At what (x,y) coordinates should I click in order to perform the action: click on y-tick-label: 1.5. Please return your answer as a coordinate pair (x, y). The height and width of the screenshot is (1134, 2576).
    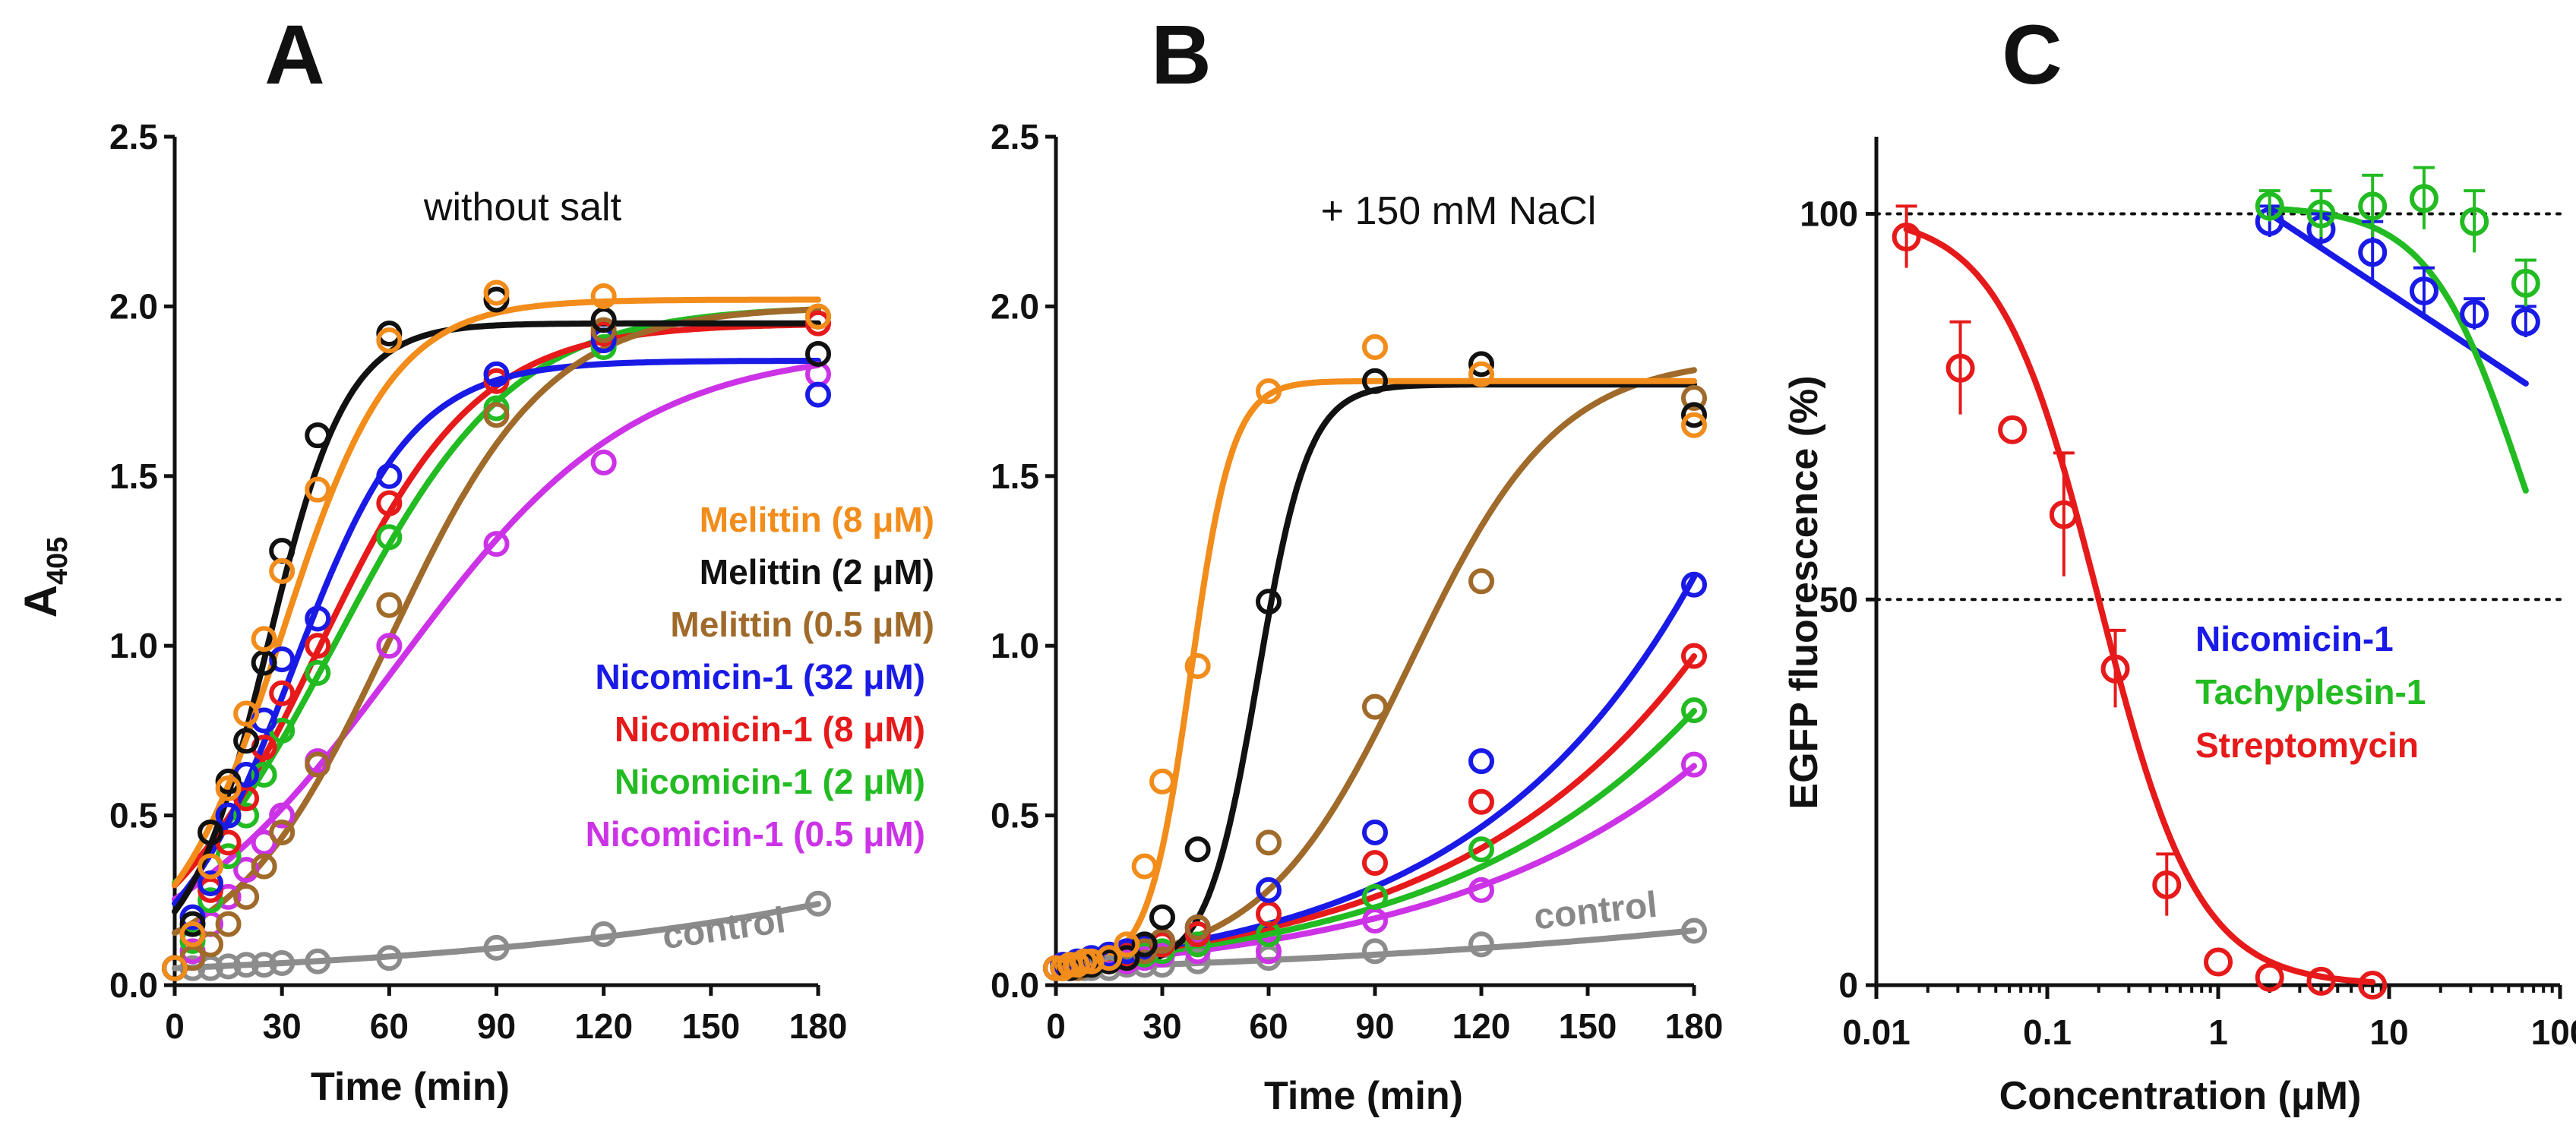
    Looking at the image, I should click on (1015, 476).